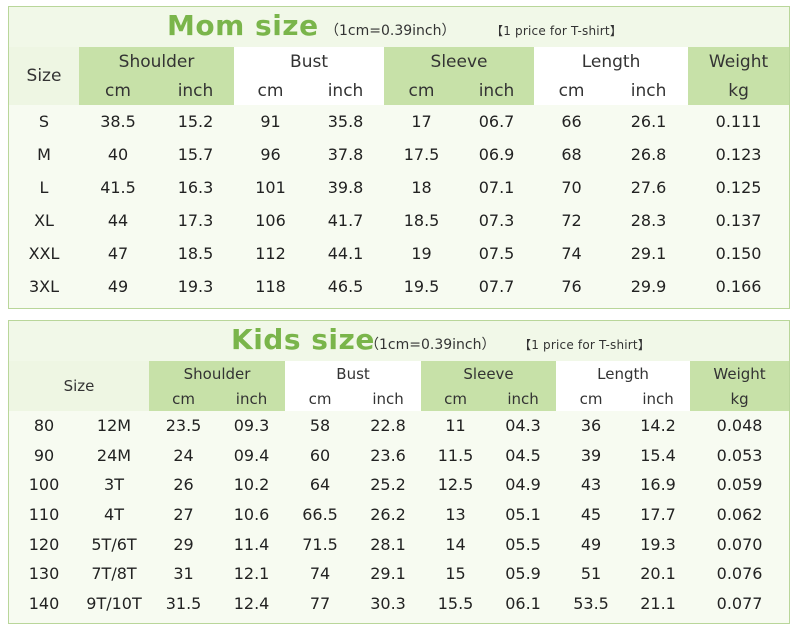  I want to click on kids-table-cell: 21.1, so click(658, 603).